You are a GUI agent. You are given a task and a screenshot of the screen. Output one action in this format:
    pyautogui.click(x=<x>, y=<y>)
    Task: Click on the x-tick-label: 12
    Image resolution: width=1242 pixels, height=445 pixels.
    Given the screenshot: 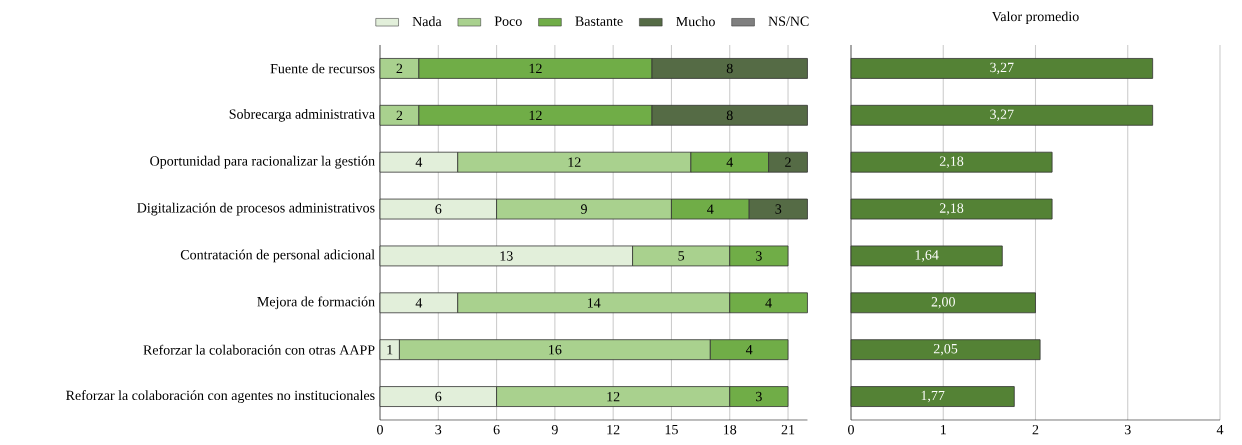 What is the action you would take?
    pyautogui.click(x=613, y=429)
    